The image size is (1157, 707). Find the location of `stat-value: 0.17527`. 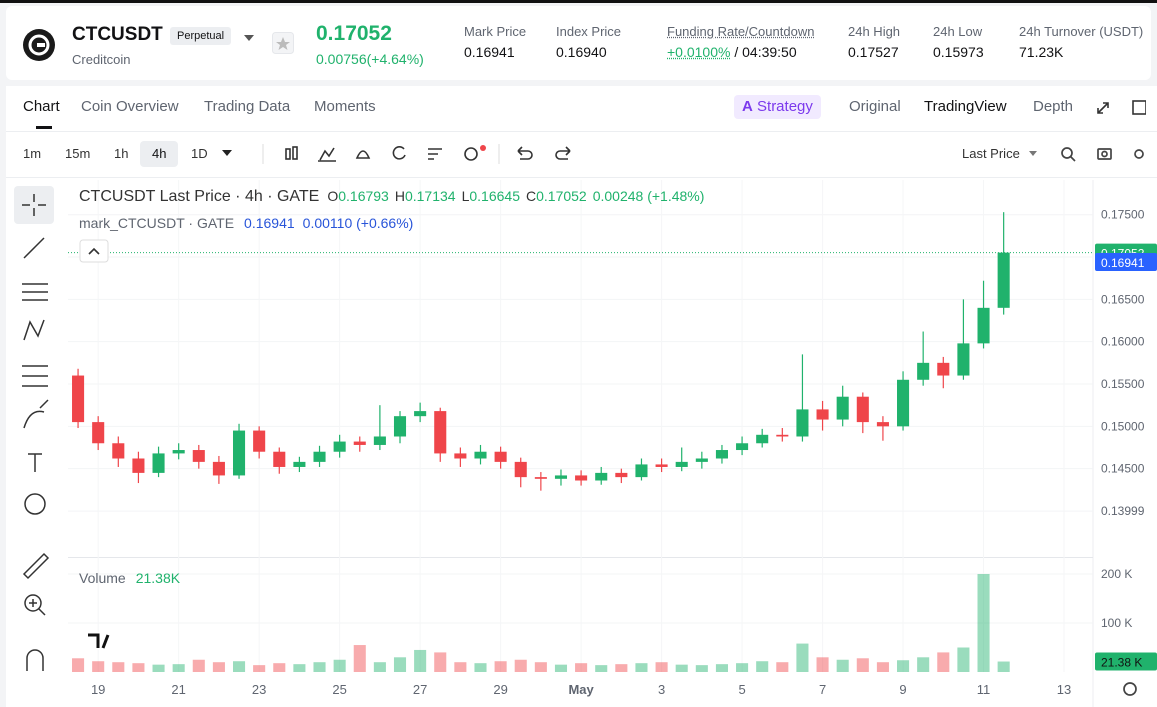

stat-value: 0.17527 is located at coordinates (873, 52).